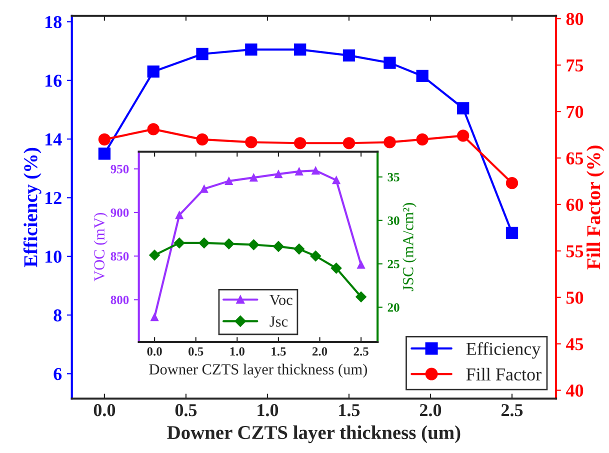 The width and height of the screenshot is (609, 453). I want to click on y2-tick-label: 55, so click(575, 251).